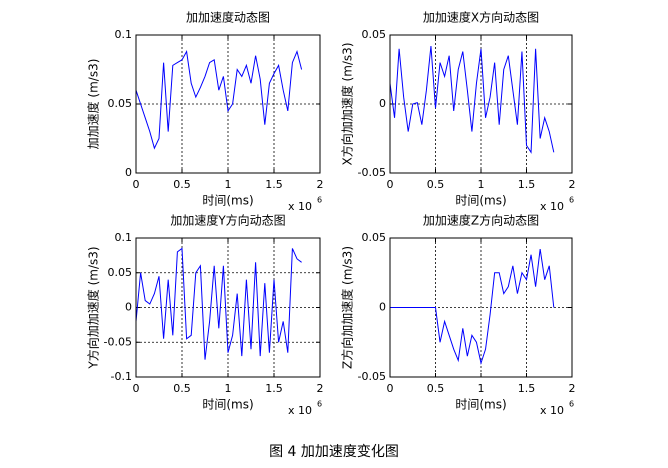  Describe the element at coordinates (121, 376) in the screenshot. I see `y-tick-label: -0.1` at that location.